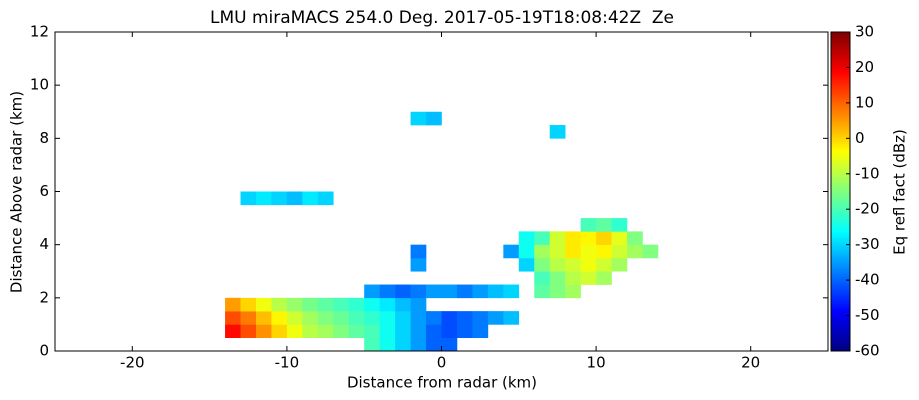 This screenshot has height=400, width=919. Describe the element at coordinates (867, 209) in the screenshot. I see `colorbar-tick-label: -20` at that location.